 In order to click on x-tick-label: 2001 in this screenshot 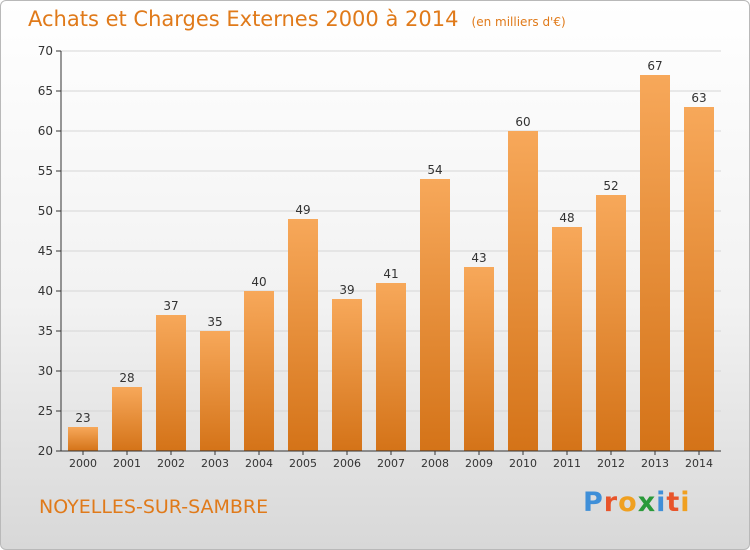, I will do `click(127, 463)`.